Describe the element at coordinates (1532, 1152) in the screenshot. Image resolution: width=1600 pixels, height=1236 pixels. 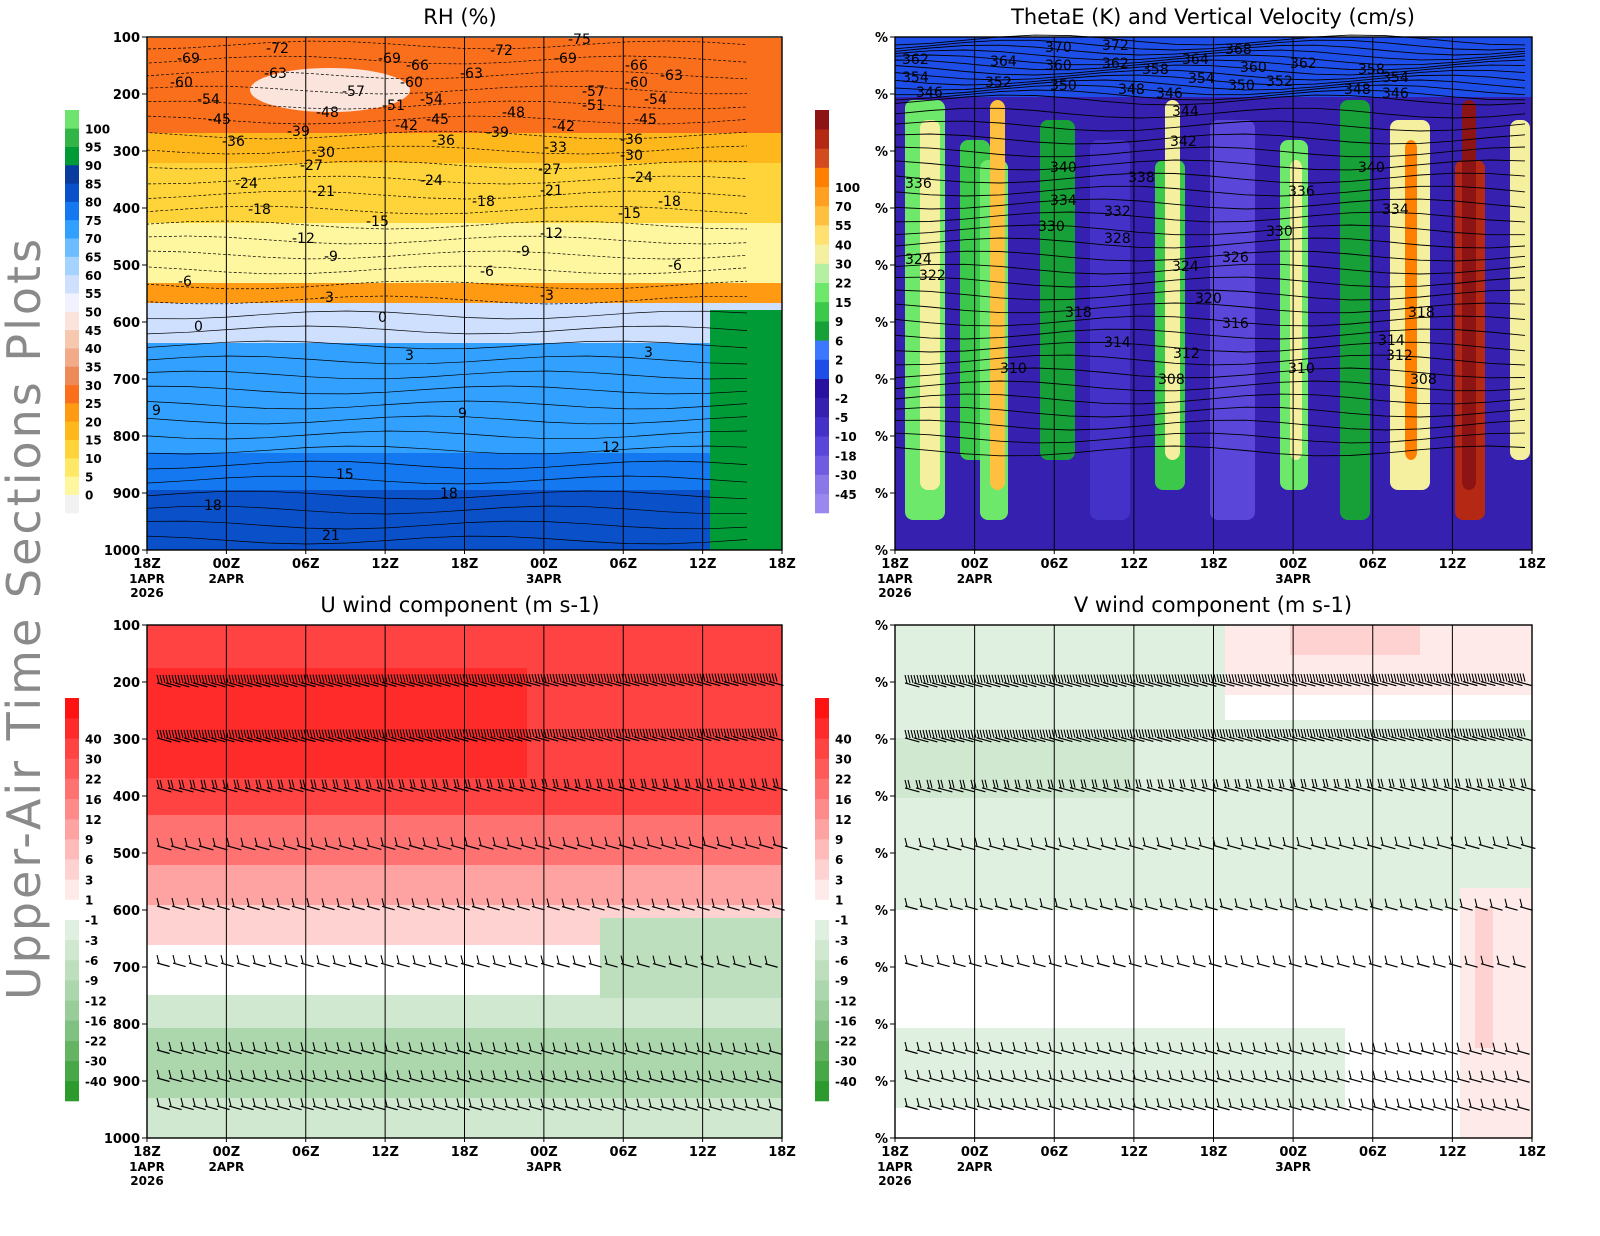
I see `x-tick-label: 18Z` at that location.